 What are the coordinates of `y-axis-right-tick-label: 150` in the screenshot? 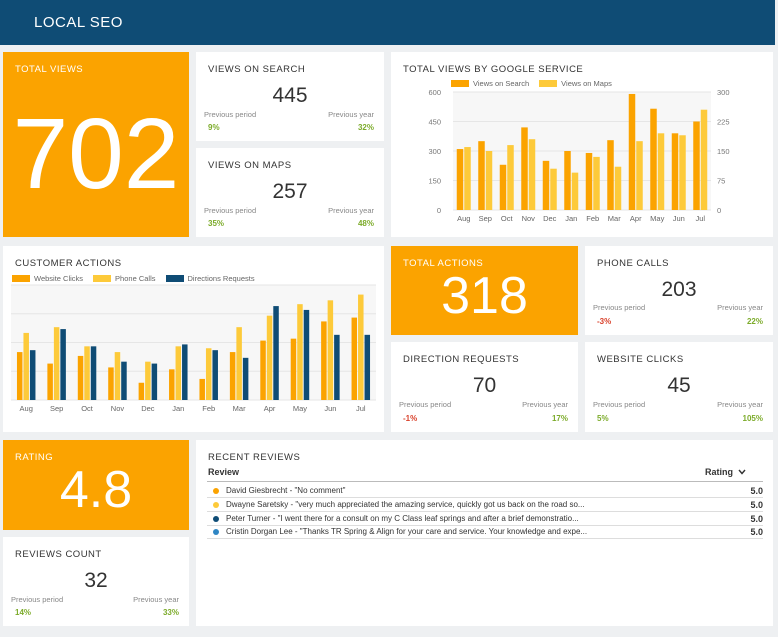 It's located at (723, 151).